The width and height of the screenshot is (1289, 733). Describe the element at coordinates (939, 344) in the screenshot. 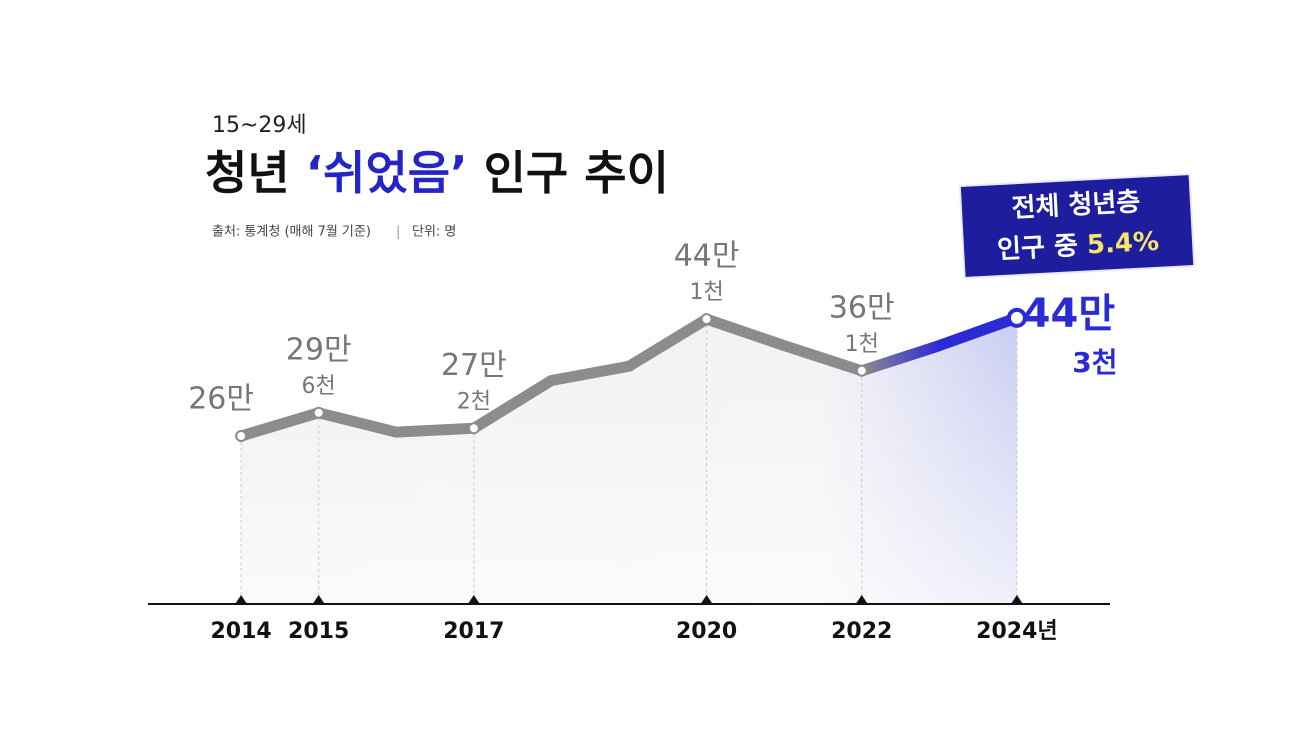

I see `highlight-line` at that location.